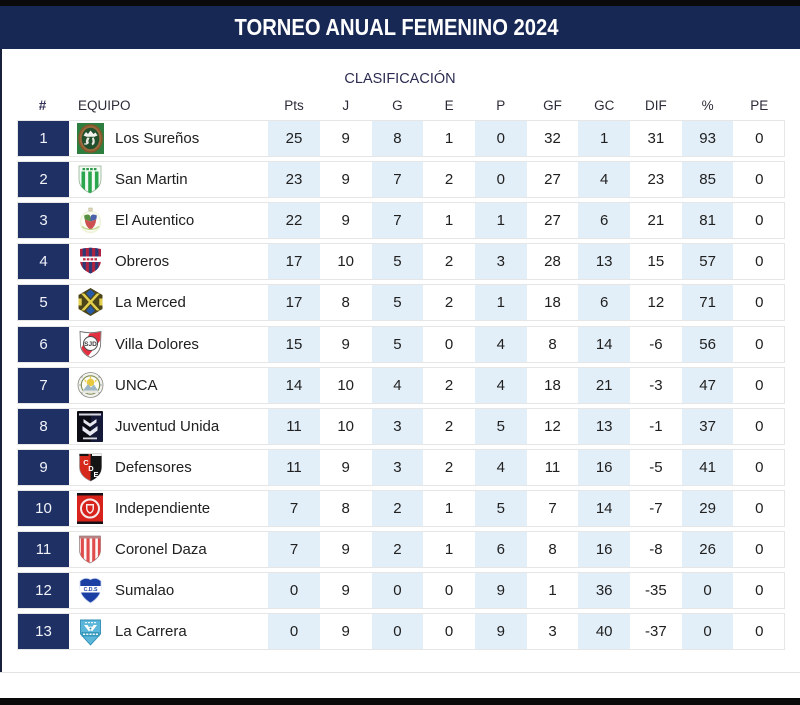  I want to click on svg-text: C, so click(86, 462).